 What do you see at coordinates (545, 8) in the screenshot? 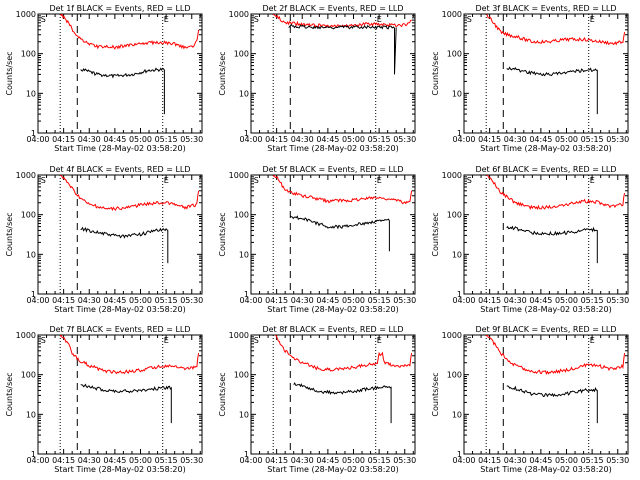
I see `panel-title: Det 3f BLACK = Events, RED = LLD` at bounding box center [545, 8].